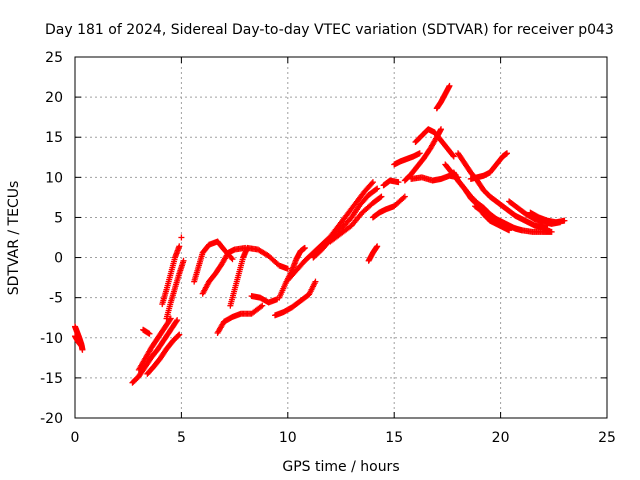  What do you see at coordinates (54, 98) in the screenshot?
I see `y-tick-label: 20` at bounding box center [54, 98].